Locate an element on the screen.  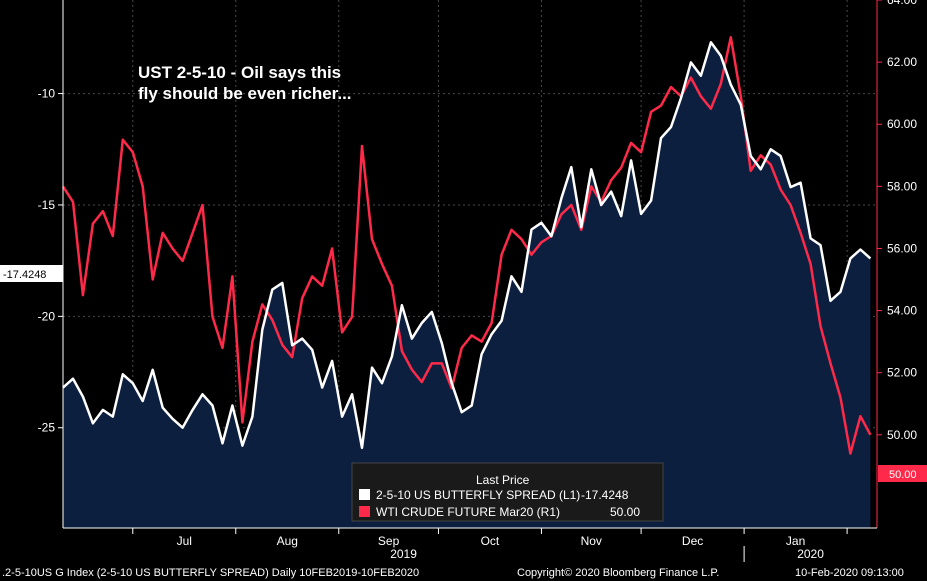
legend-title: Last Price is located at coordinates (503, 480).